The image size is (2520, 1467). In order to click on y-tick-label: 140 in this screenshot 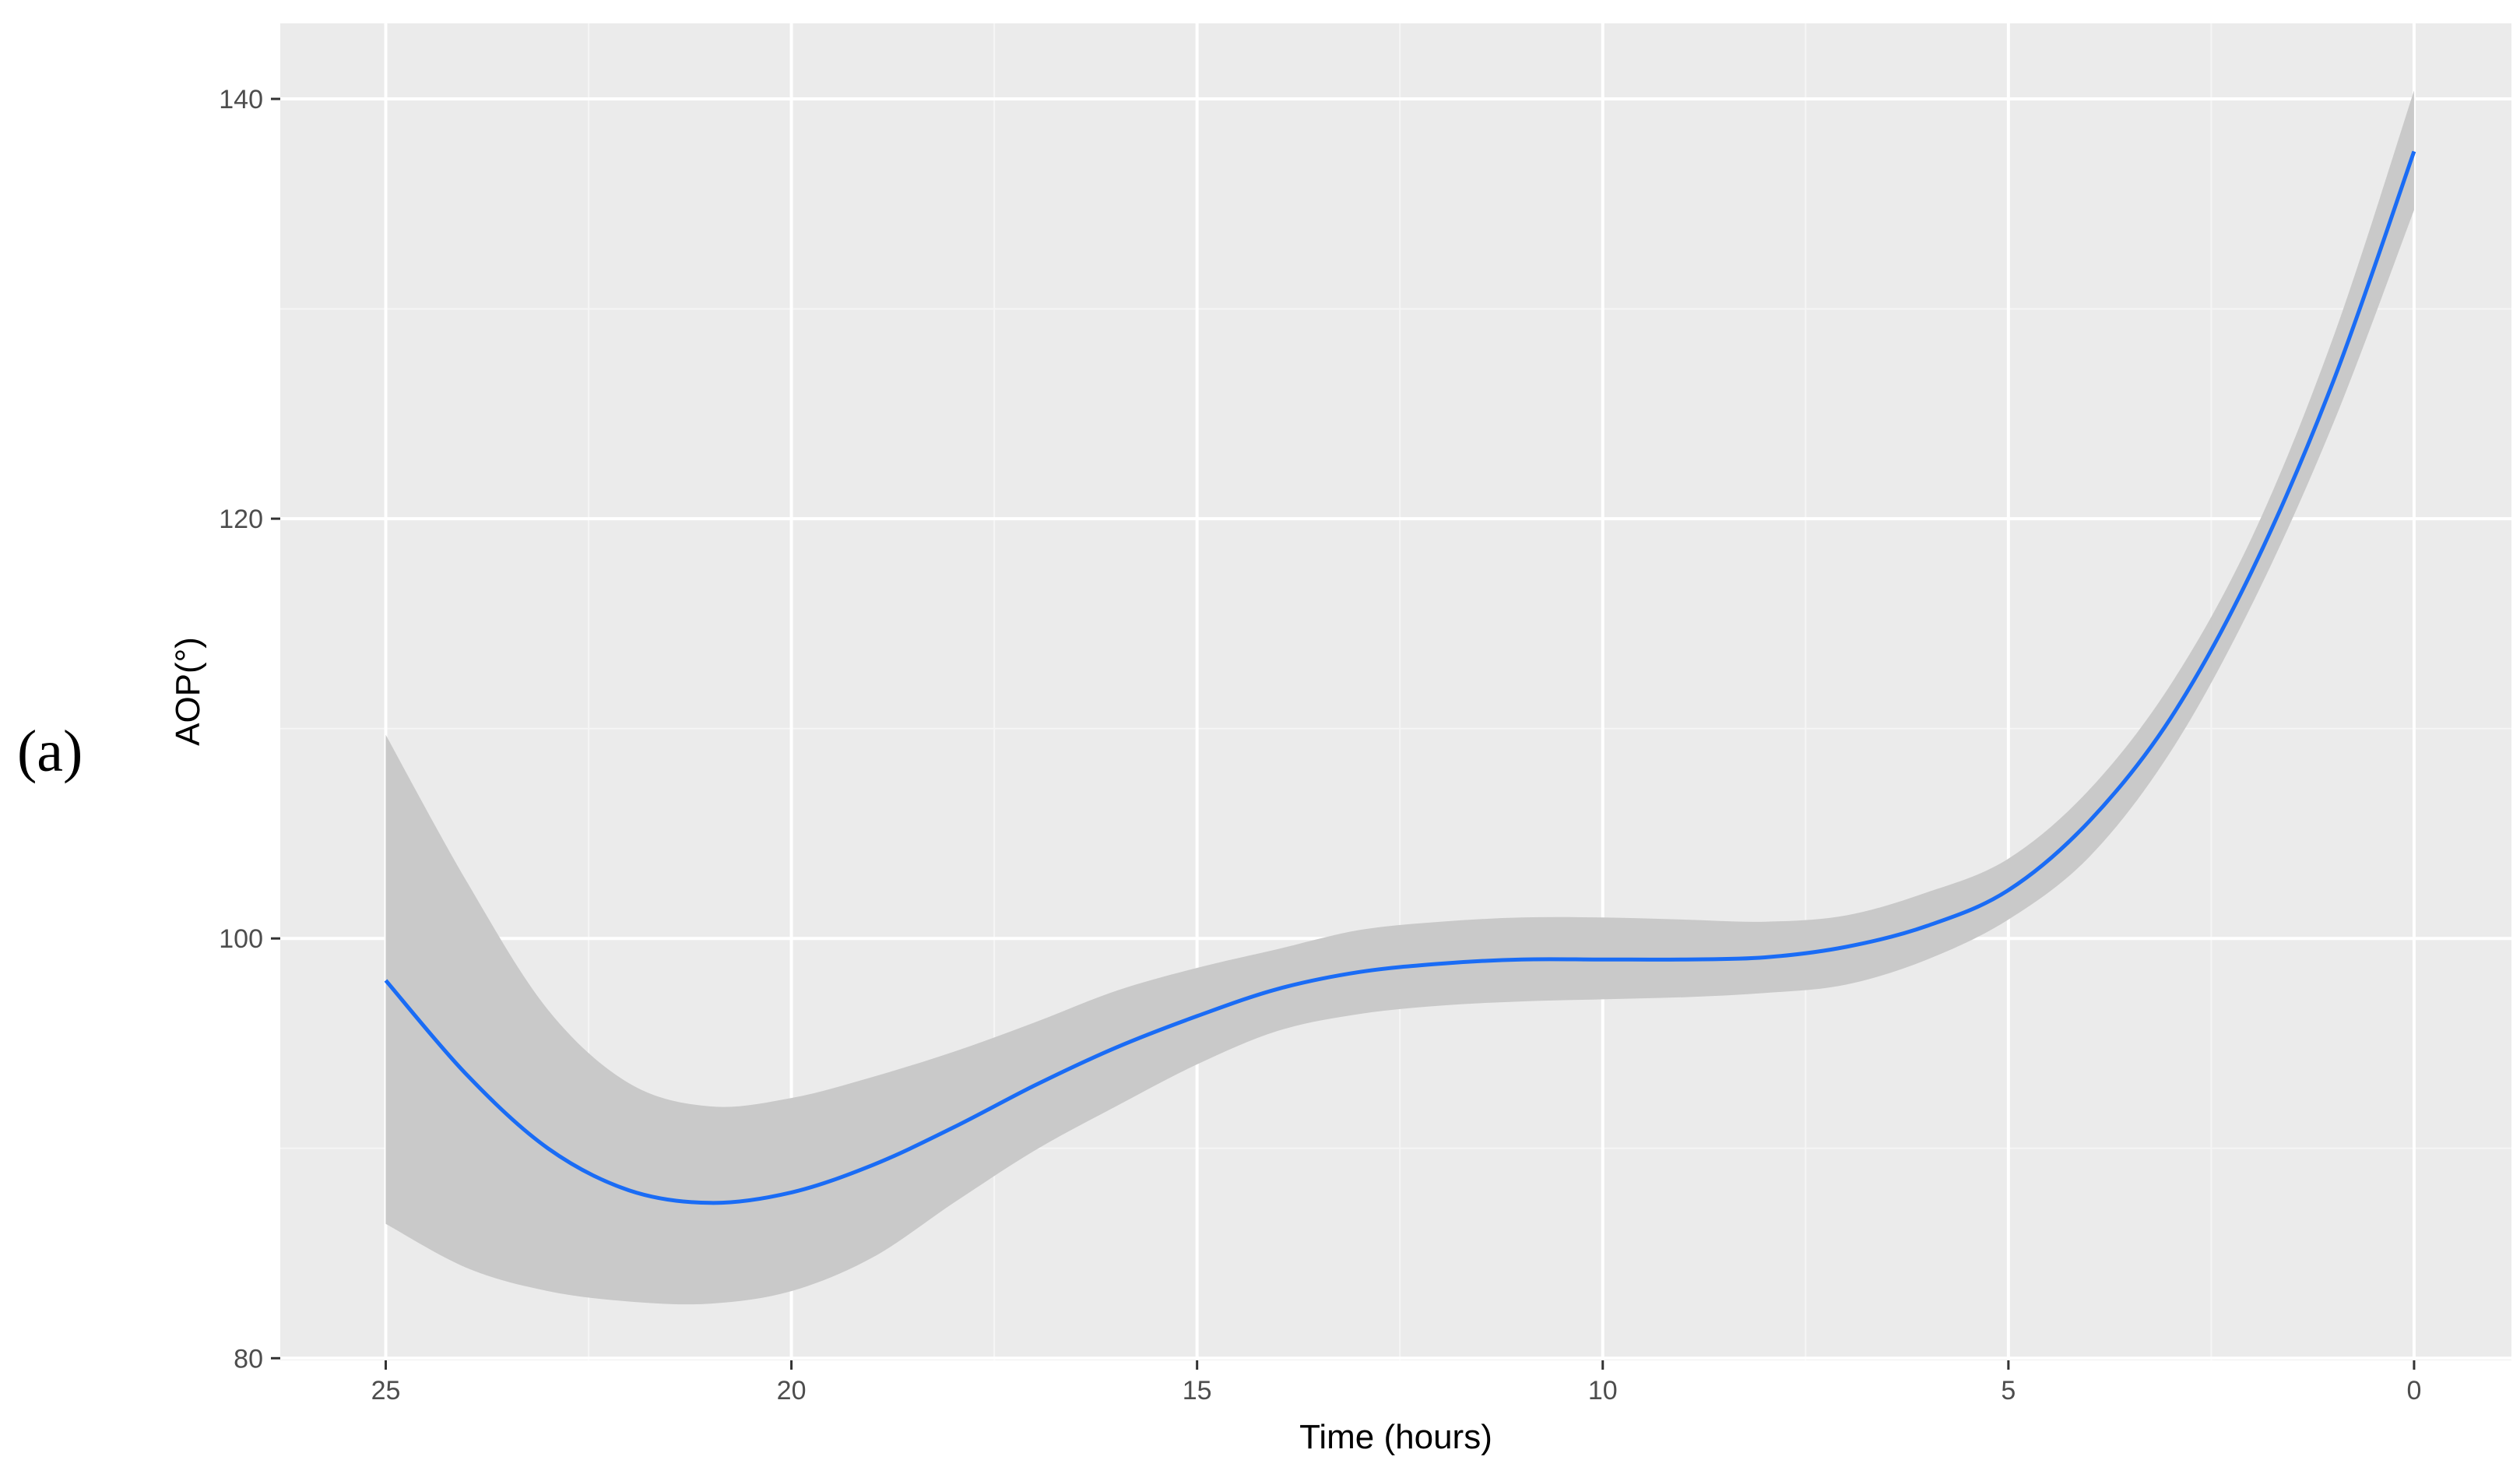, I will do `click(241, 99)`.